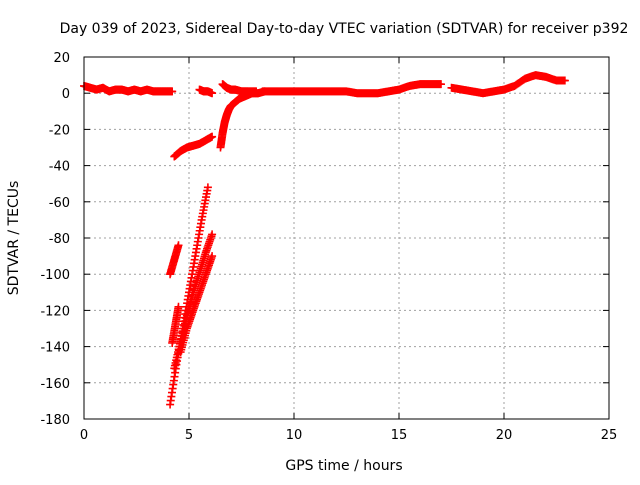 The image size is (640, 485). I want to click on series-recovery-curve, so click(242, 119).